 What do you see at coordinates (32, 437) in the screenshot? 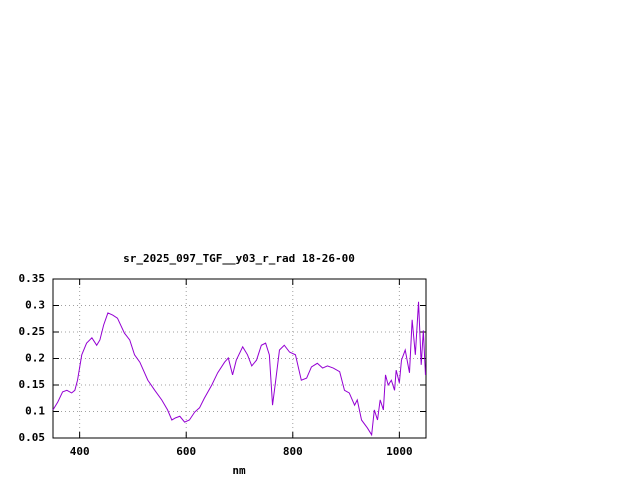
I see `y-tick-label: 0.05` at bounding box center [32, 437].